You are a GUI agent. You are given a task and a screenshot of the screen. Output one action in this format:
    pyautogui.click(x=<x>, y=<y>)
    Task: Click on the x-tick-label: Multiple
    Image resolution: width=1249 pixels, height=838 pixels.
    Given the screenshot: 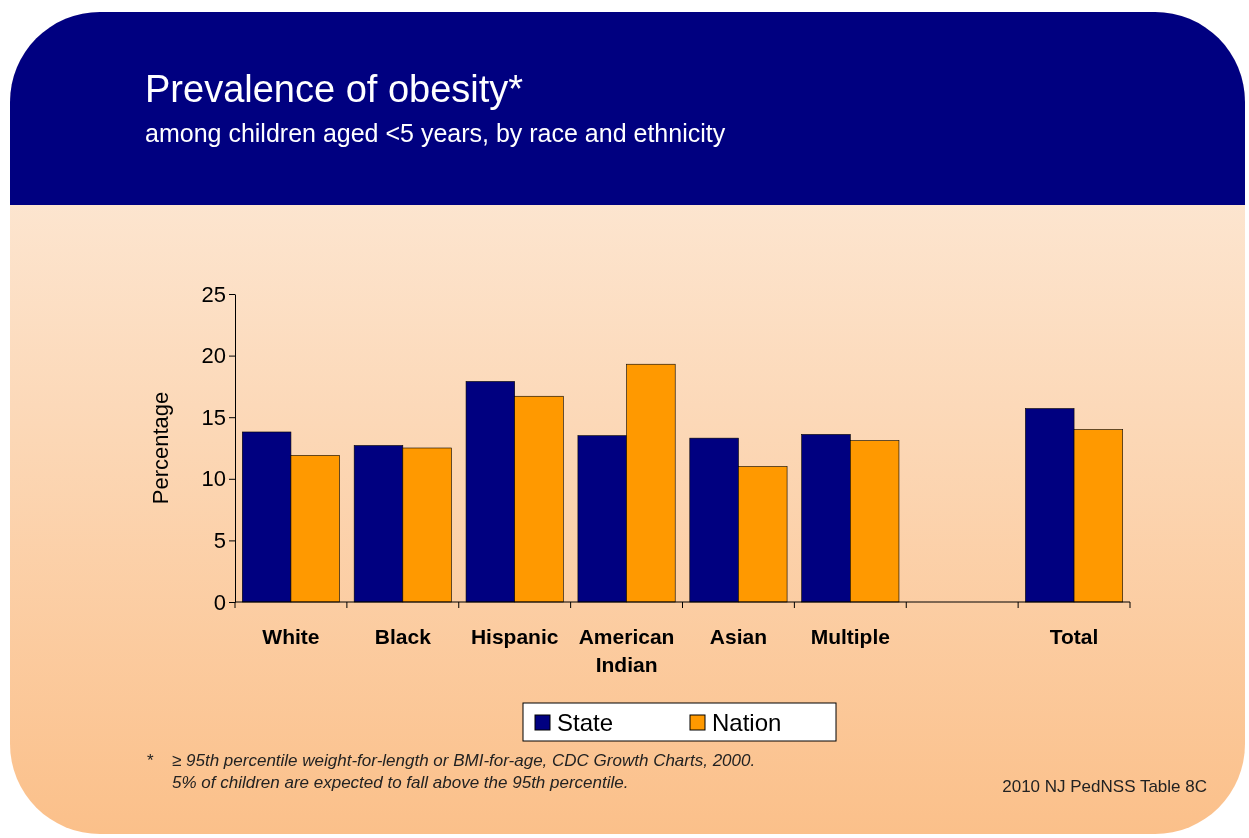 What is the action you would take?
    pyautogui.click(x=850, y=636)
    